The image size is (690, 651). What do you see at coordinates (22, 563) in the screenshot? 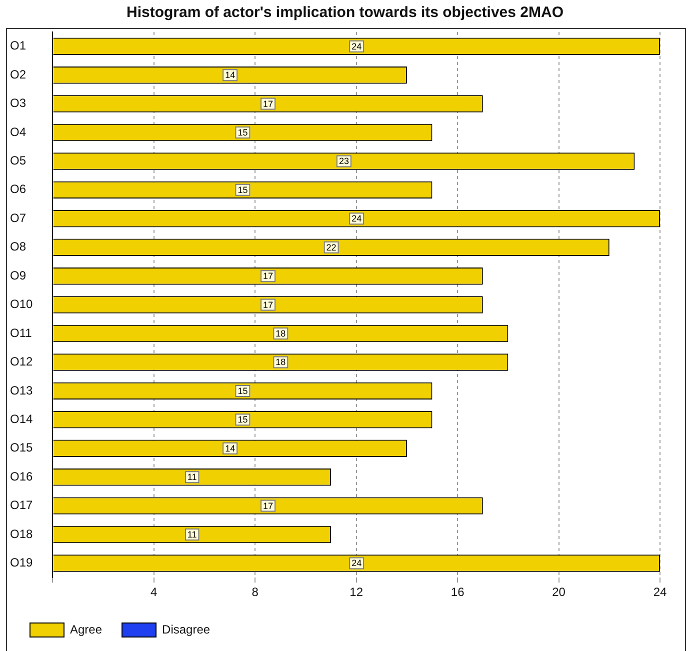
I see `y-tick-label: O19` at bounding box center [22, 563].